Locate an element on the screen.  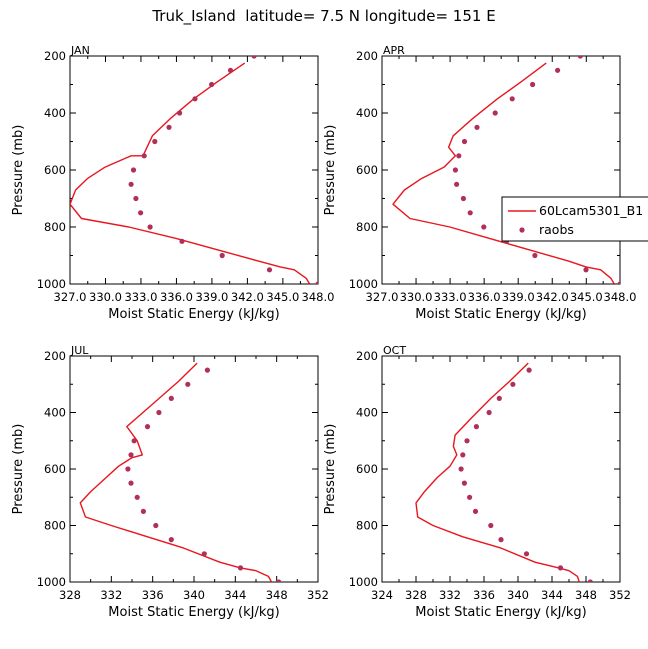
panel-title: JAN is located at coordinates (80, 50).